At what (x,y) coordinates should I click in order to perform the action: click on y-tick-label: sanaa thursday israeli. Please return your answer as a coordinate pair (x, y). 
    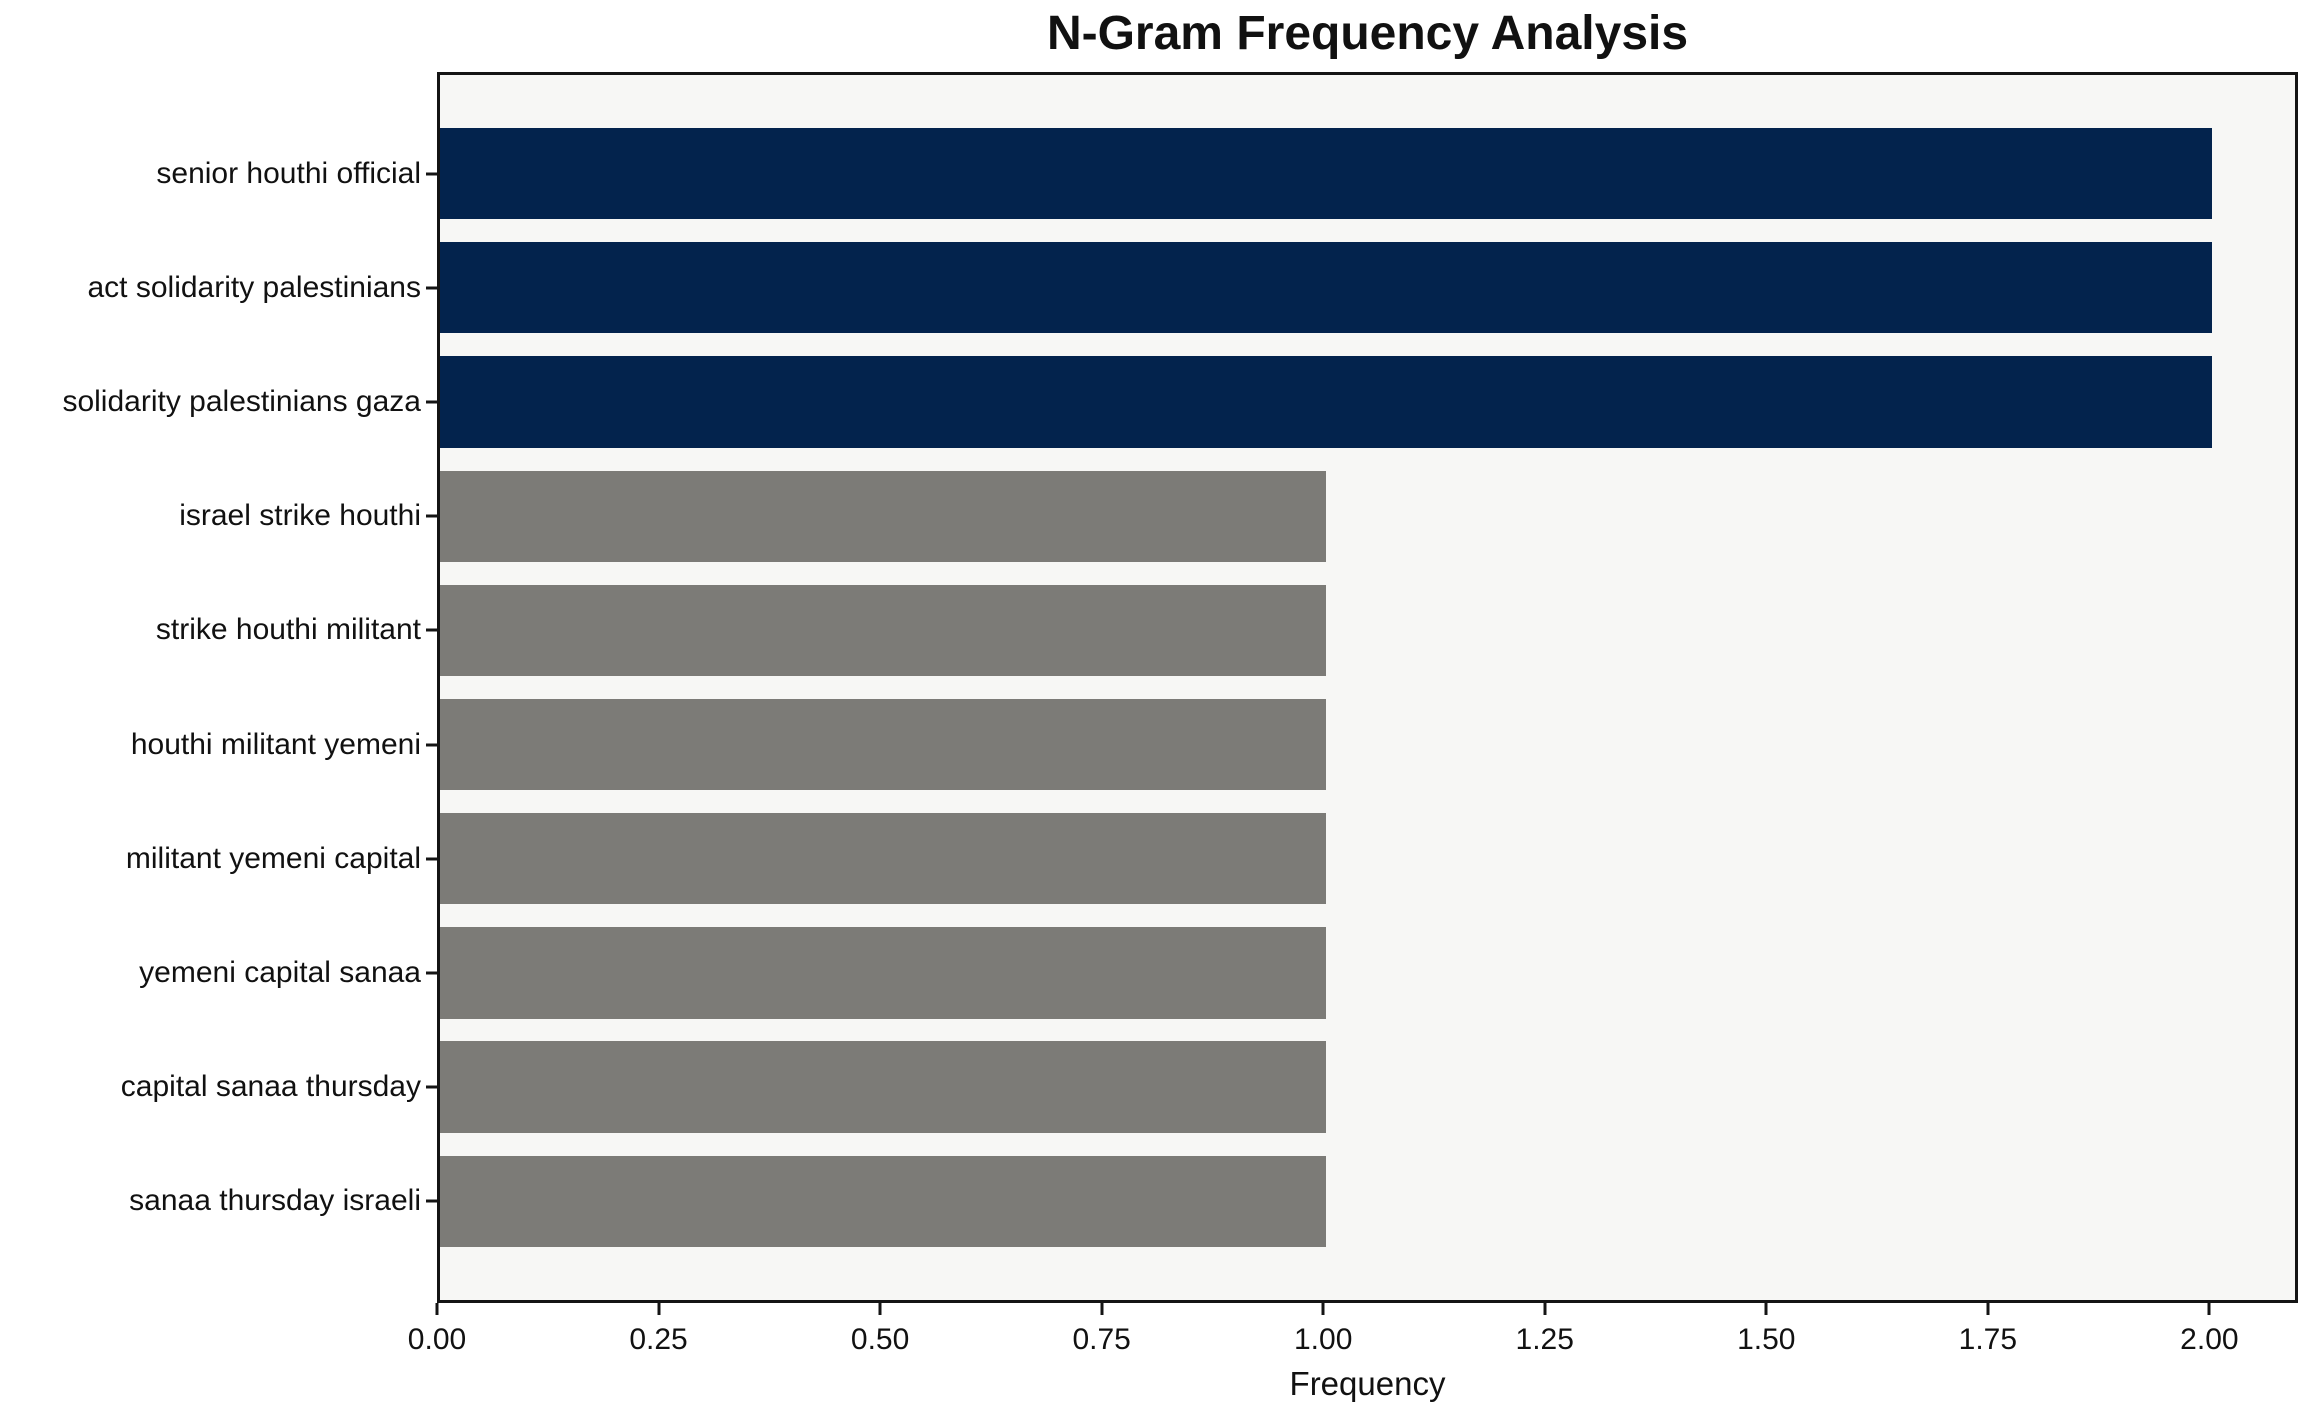
    Looking at the image, I should click on (275, 1201).